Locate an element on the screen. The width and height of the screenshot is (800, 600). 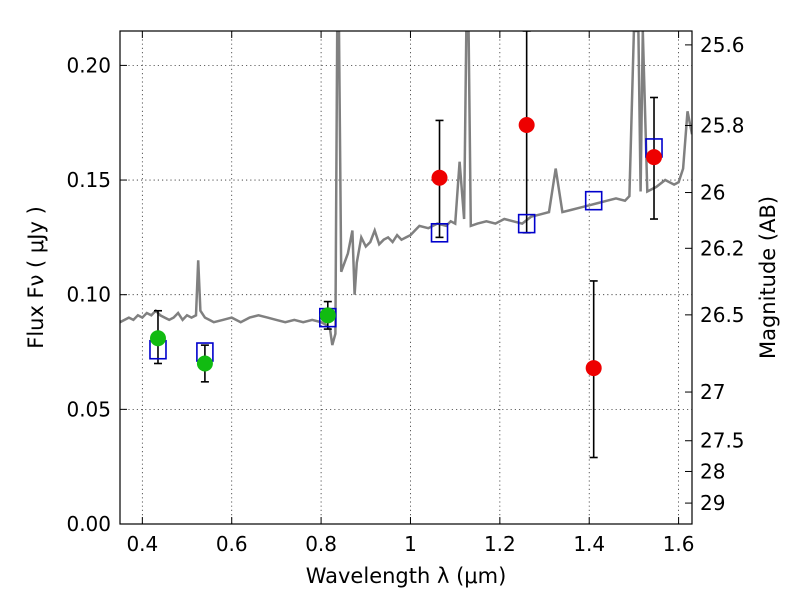
y-tick-label: 0.05 is located at coordinates (88, 409).